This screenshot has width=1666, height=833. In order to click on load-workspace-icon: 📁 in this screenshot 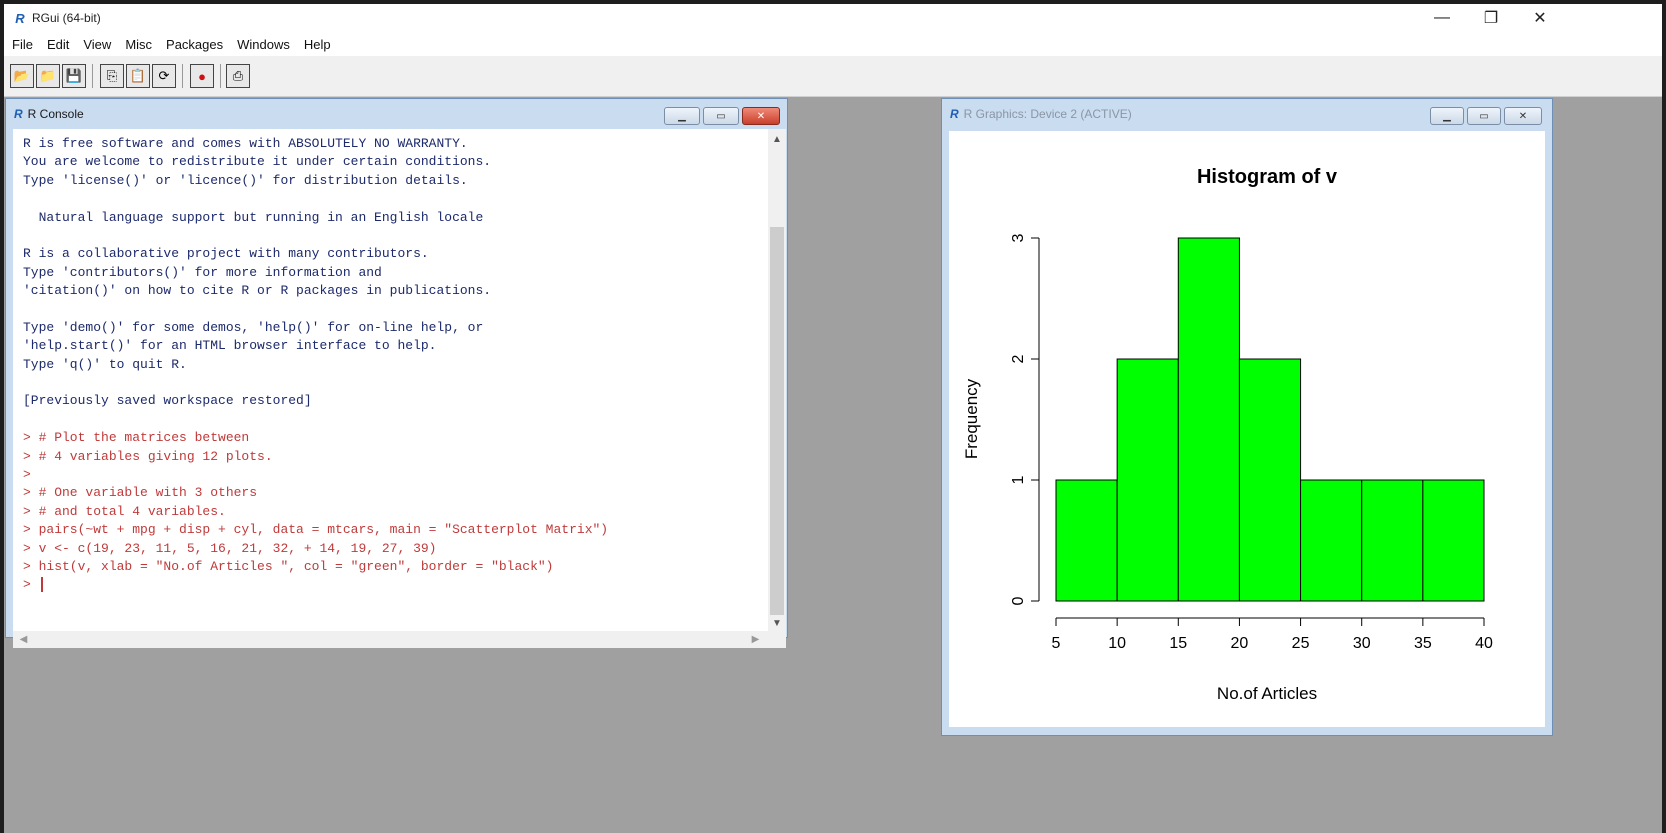, I will do `click(48, 75)`.